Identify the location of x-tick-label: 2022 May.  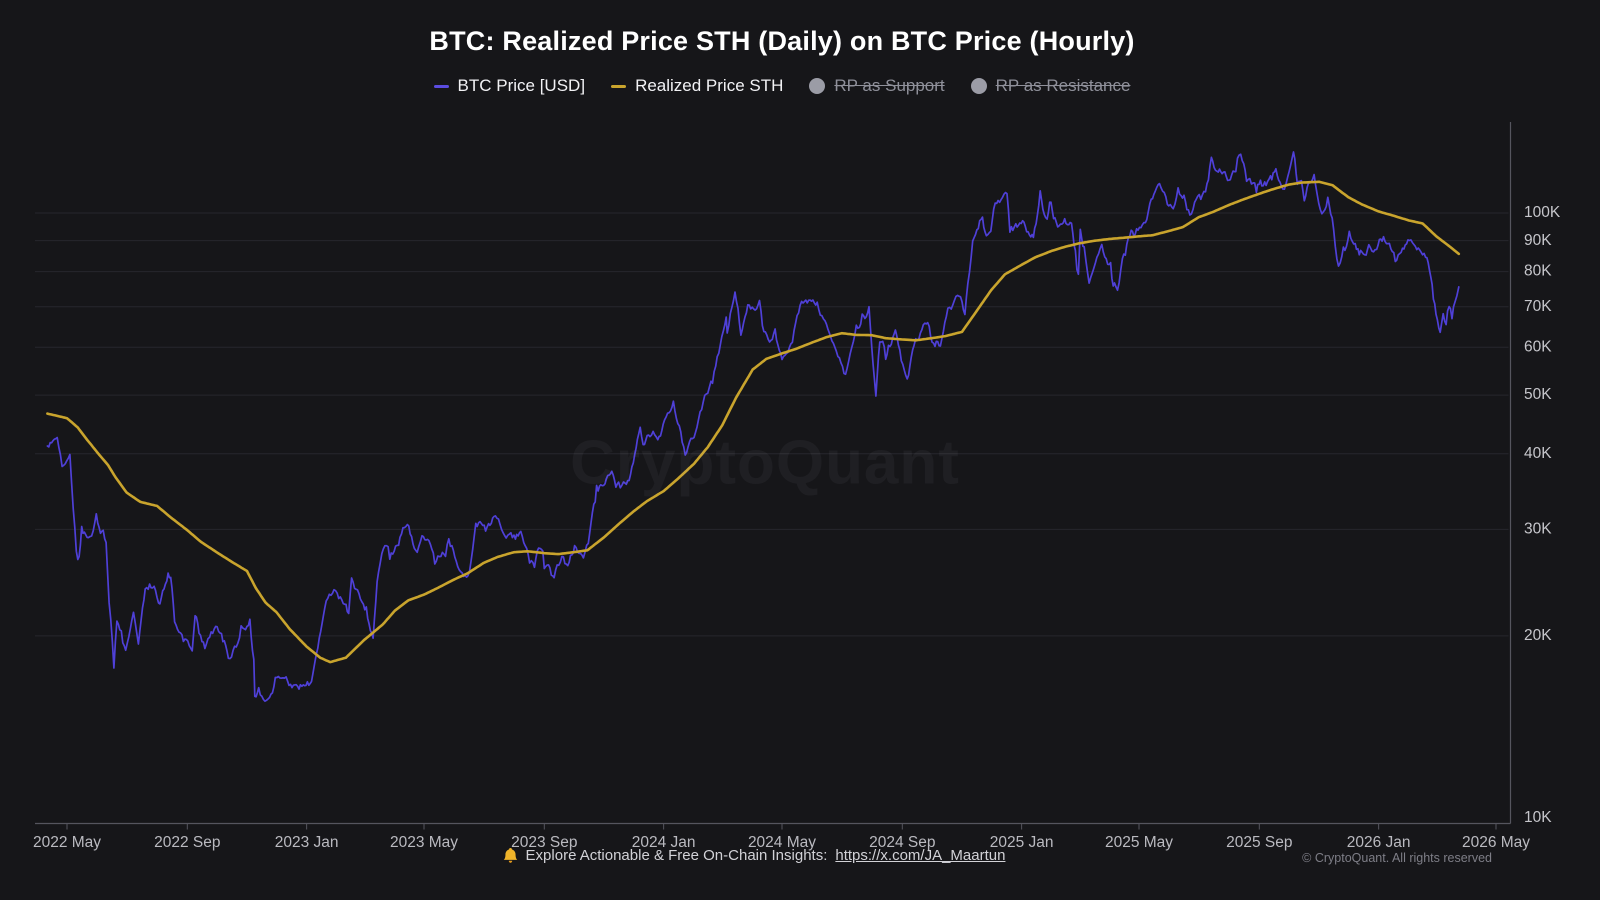
(67, 842).